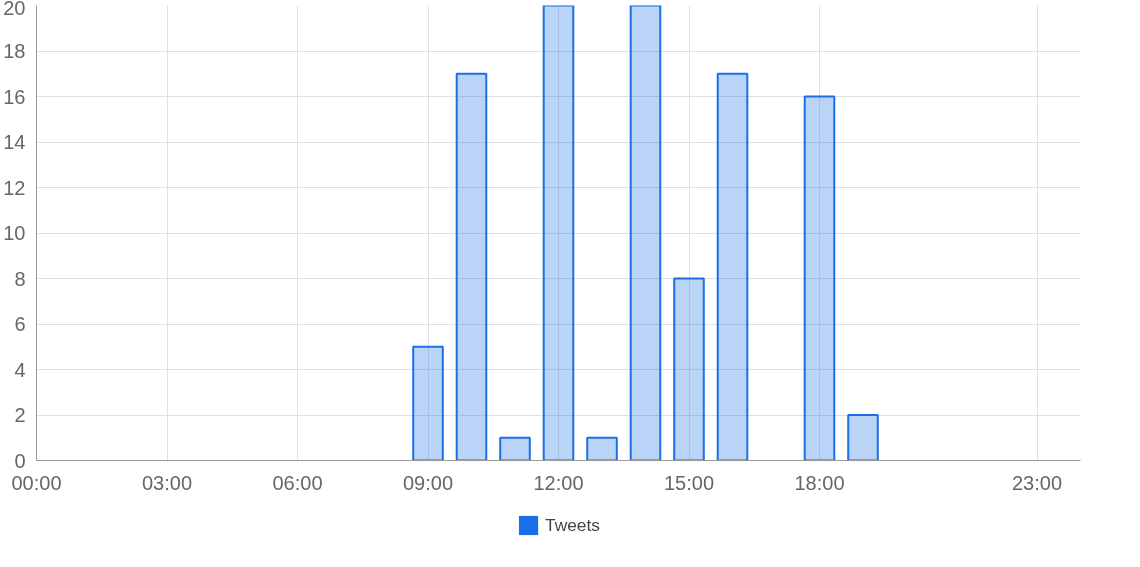  Describe the element at coordinates (1037, 482) in the screenshot. I see `x-tick-label: 23:00` at that location.